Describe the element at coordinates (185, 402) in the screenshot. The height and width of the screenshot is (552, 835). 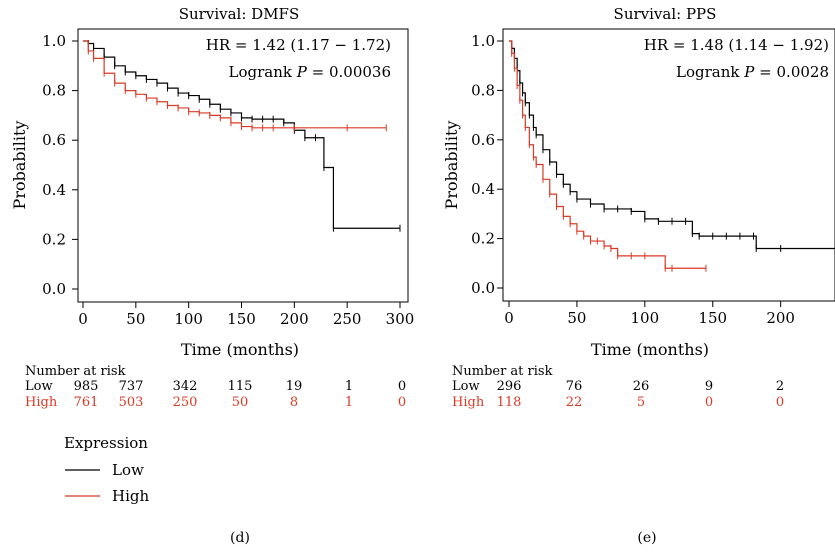
I see `risk-cell: 250` at that location.